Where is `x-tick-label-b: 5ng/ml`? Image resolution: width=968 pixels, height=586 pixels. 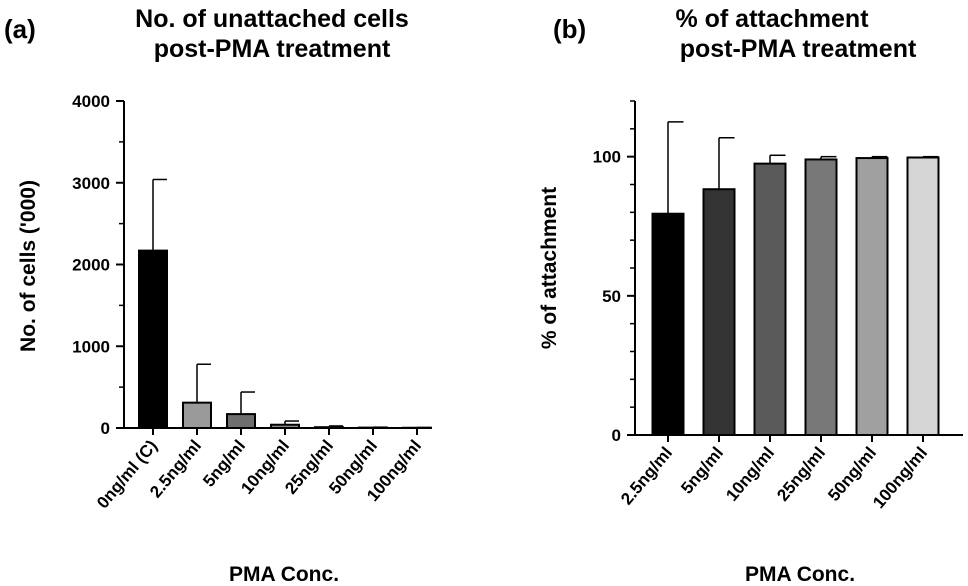 x-tick-label-b: 5ng/ml is located at coordinates (702, 470).